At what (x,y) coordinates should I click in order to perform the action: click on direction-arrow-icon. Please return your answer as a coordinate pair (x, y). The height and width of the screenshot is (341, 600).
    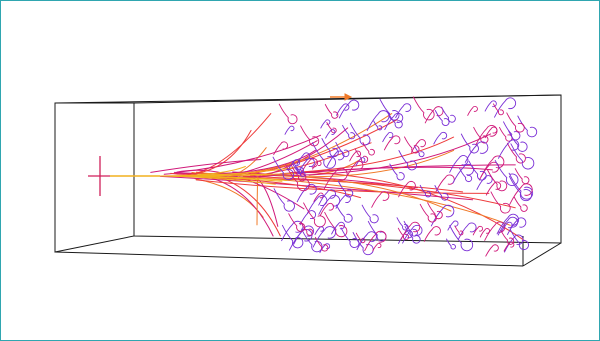
    Looking at the image, I should click on (341, 97).